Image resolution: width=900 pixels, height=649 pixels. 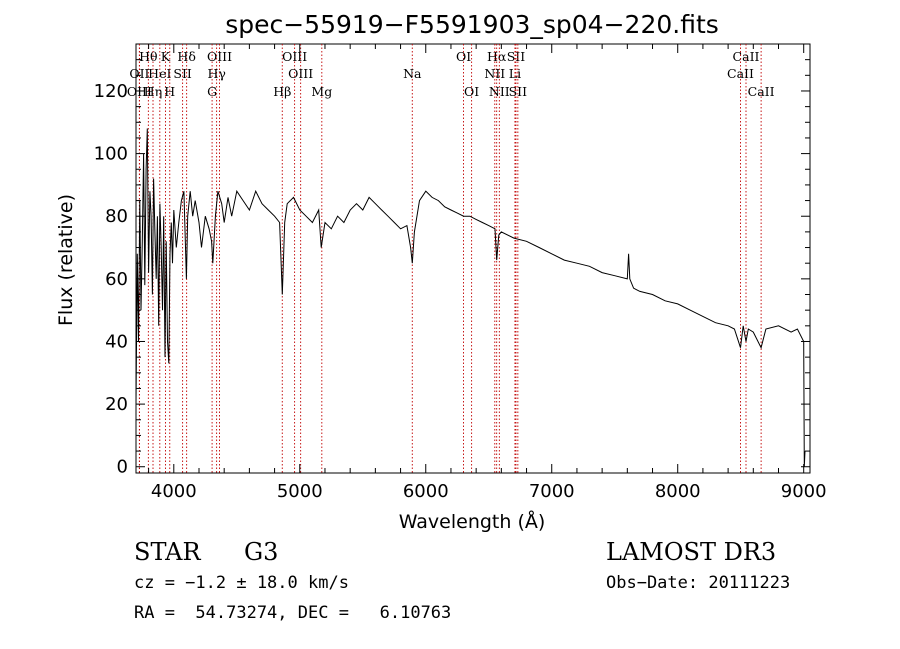 What do you see at coordinates (111, 91) in the screenshot?
I see `y-tick-label: 120` at bounding box center [111, 91].